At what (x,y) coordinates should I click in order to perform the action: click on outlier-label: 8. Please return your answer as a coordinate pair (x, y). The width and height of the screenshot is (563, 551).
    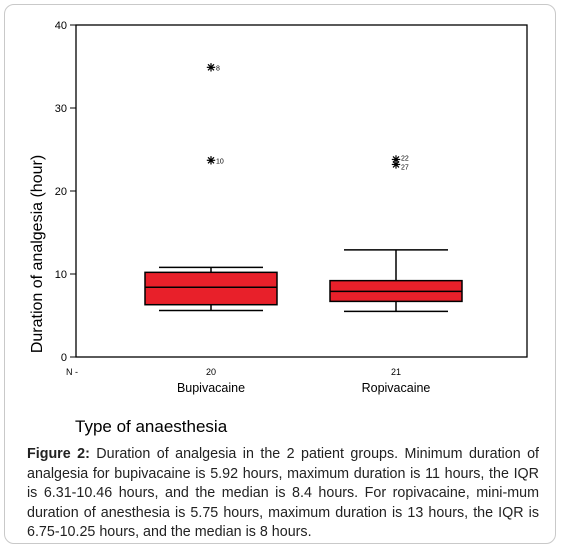
    Looking at the image, I should click on (218, 68).